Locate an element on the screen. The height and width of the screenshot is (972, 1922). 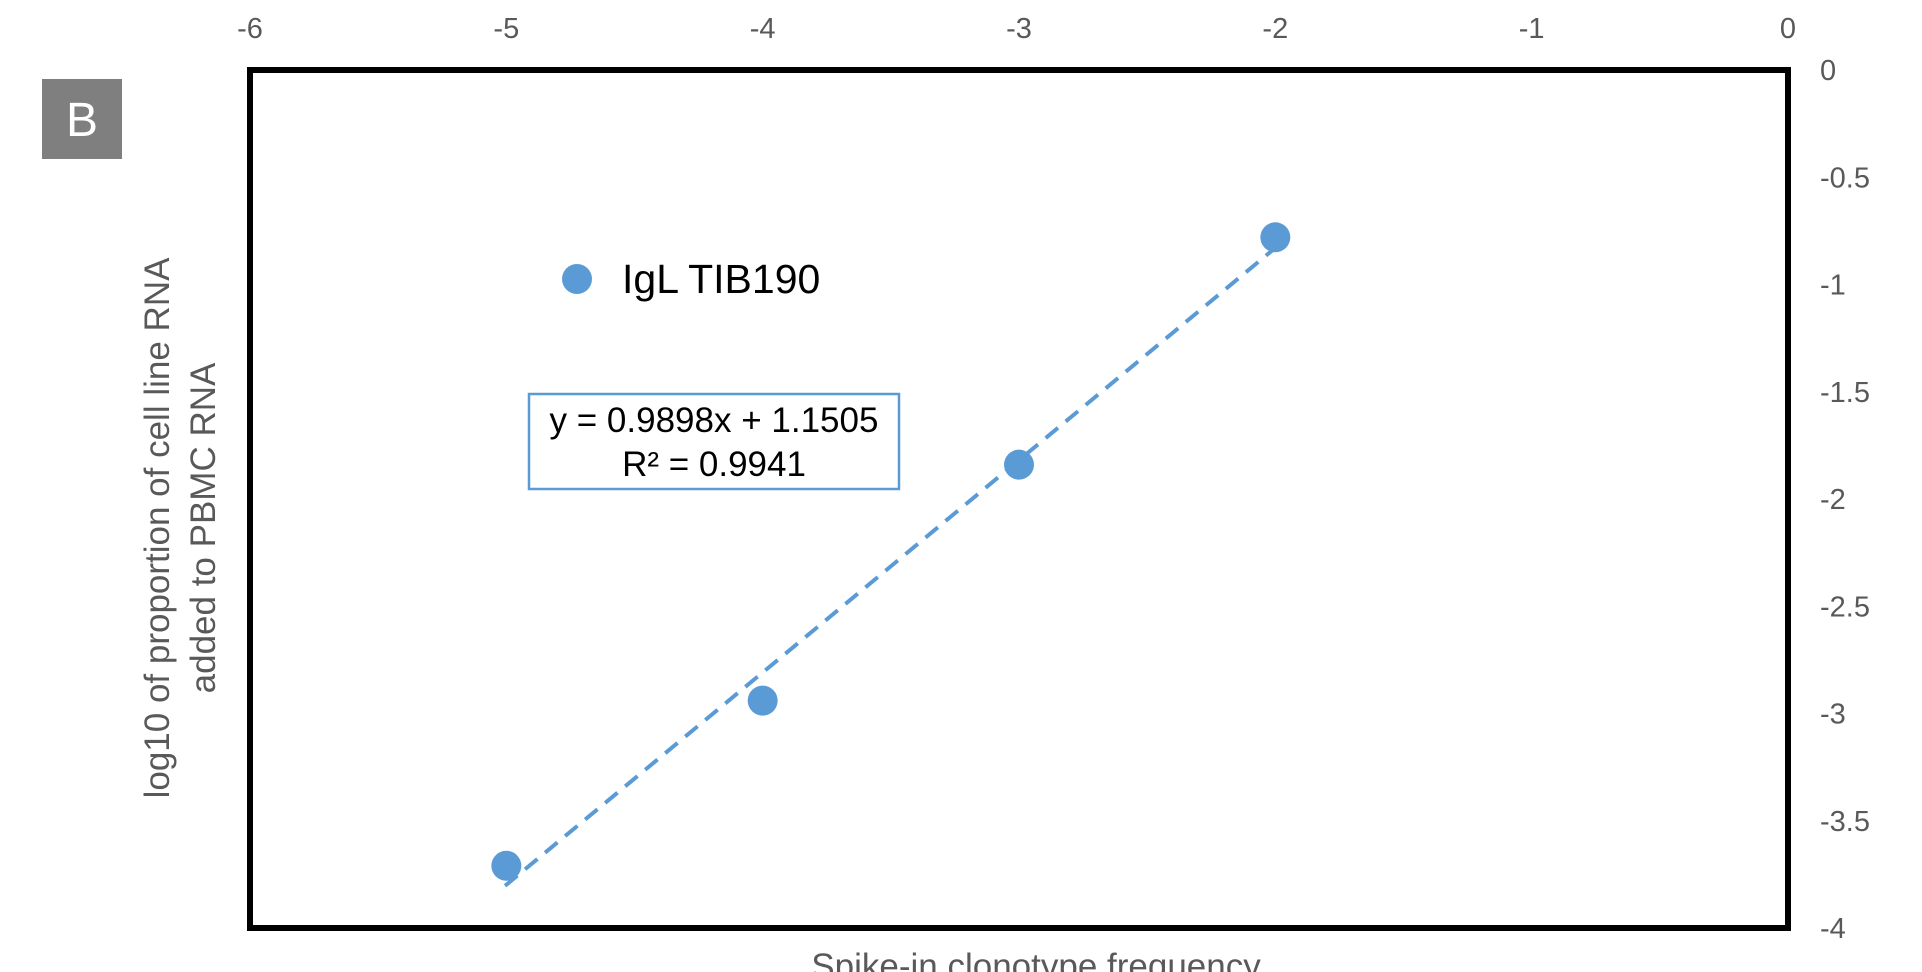
x-tick-label: -2 is located at coordinates (1275, 29).